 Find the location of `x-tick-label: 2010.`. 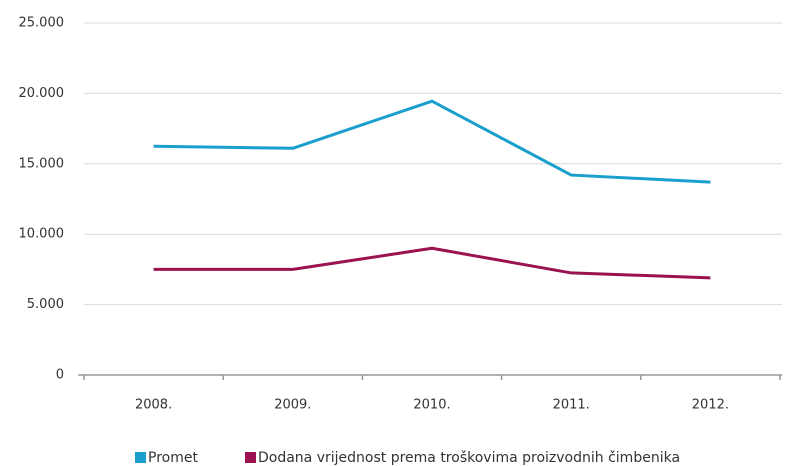

x-tick-label: 2010. is located at coordinates (431, 405).